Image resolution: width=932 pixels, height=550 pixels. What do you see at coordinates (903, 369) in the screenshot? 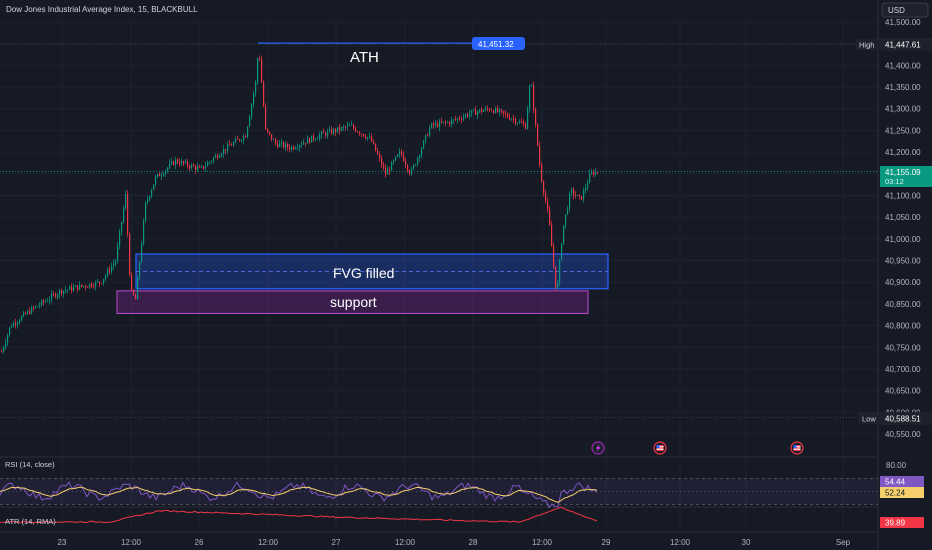
I see `price-tick-label: 40,700.00` at bounding box center [903, 369].